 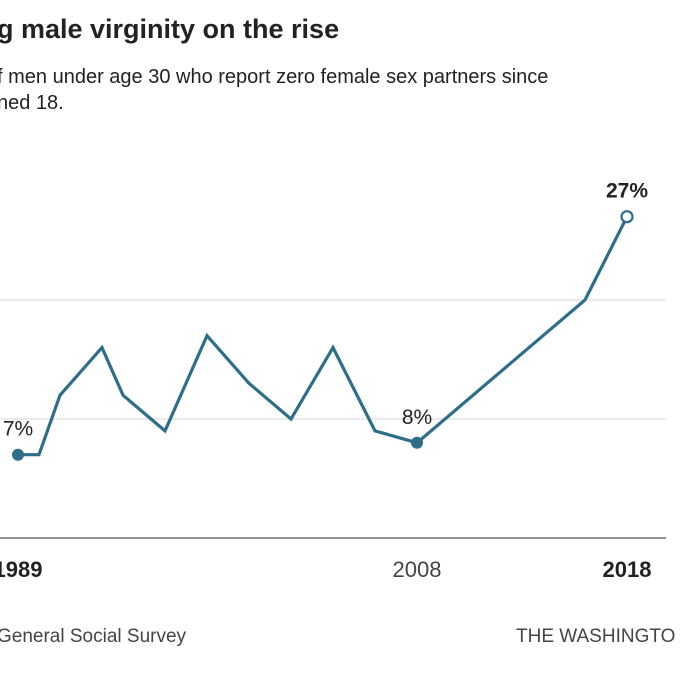 What do you see at coordinates (18, 454) in the screenshot?
I see `marker-1989` at bounding box center [18, 454].